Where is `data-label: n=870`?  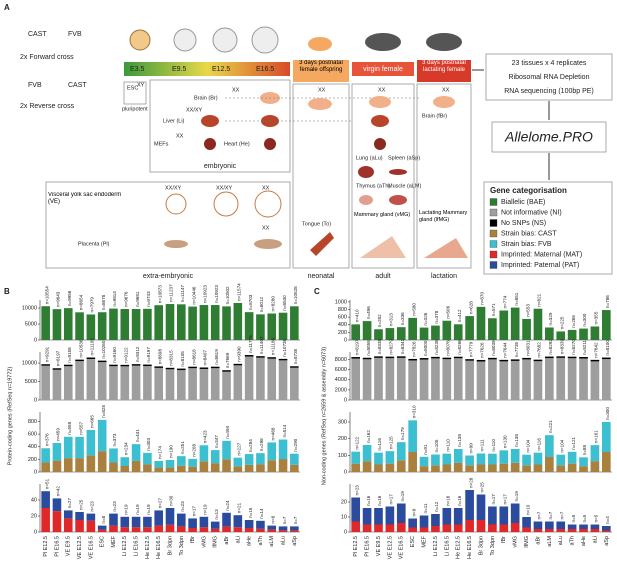
data-label: n=870 is located at coordinates (482, 298).